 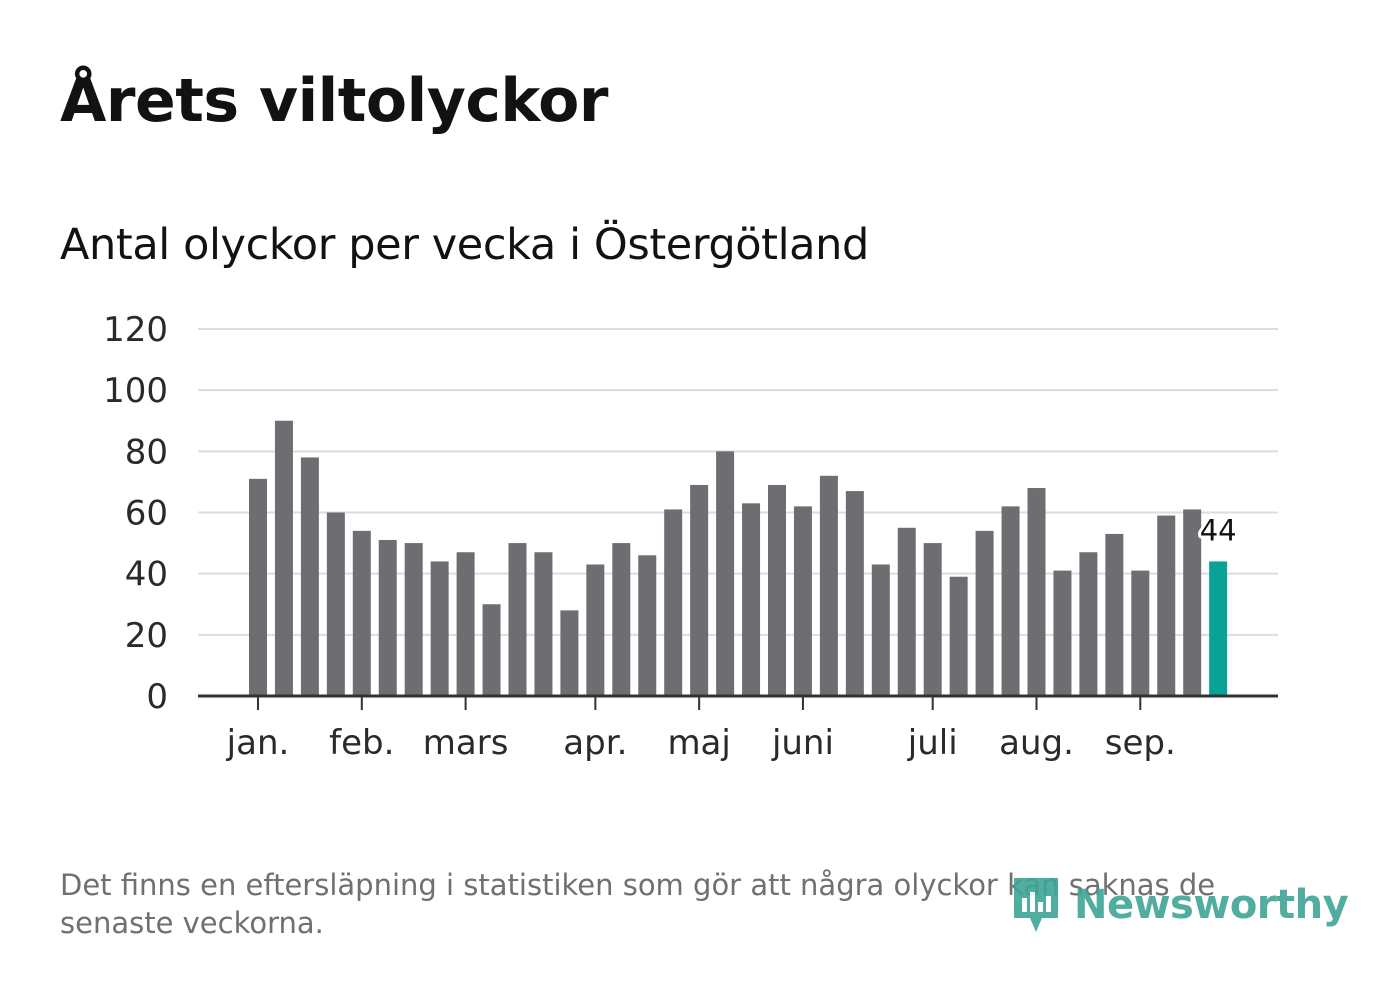 I want to click on x-tick-label: feb., so click(x=361, y=743).